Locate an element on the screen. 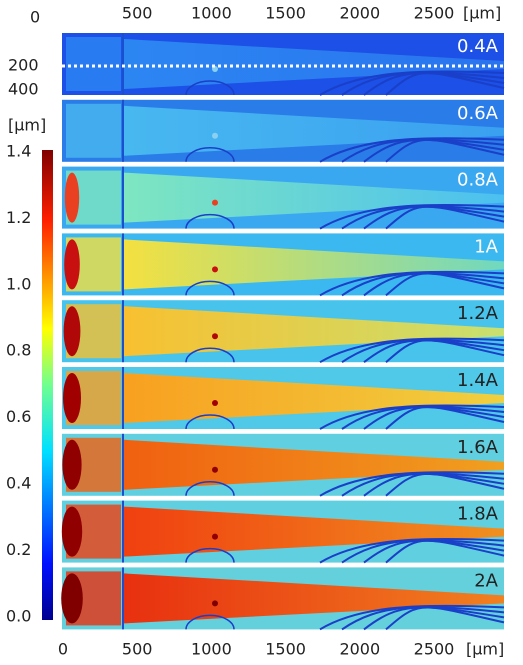  panel: 0.6A is located at coordinates (283, 131).